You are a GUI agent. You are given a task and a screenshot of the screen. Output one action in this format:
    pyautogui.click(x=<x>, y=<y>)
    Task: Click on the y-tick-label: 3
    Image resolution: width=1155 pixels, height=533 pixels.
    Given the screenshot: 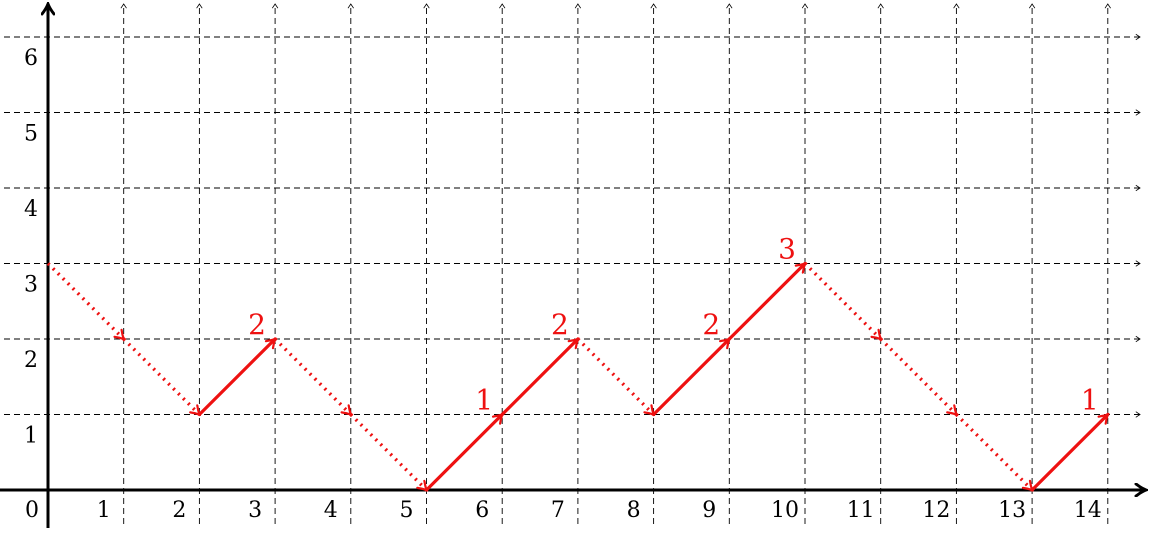 What is the action you would take?
    pyautogui.click(x=31, y=285)
    